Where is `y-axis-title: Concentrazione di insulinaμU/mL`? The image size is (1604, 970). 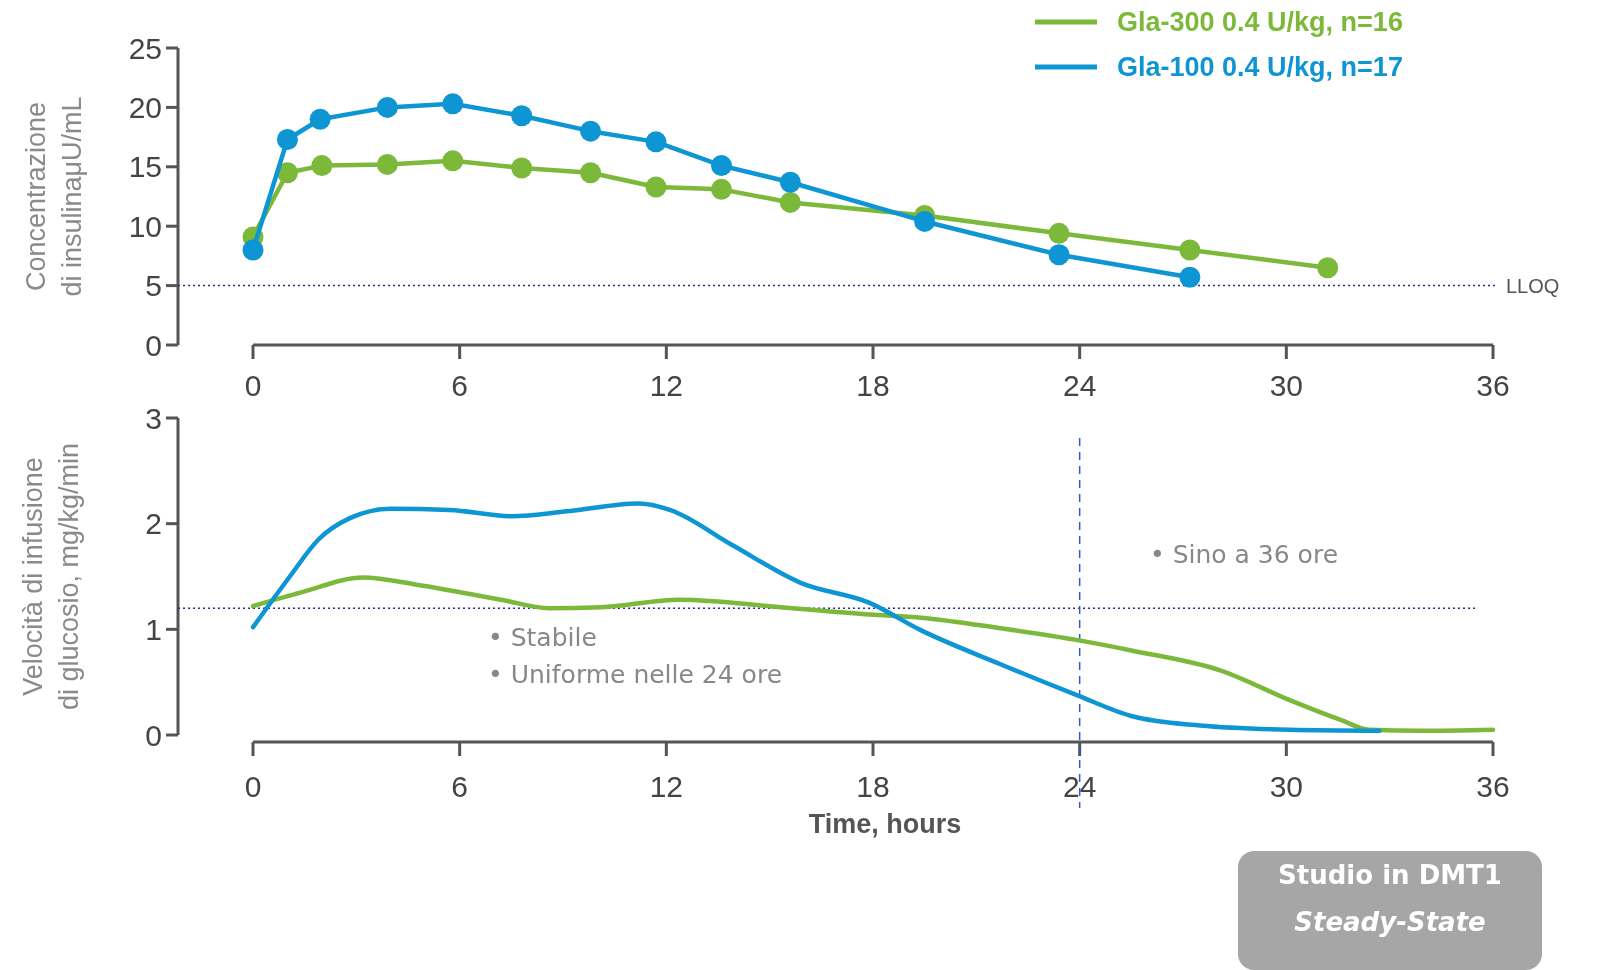
y-axis-title: Concentrazione di insulinaμU/mL is located at coordinates (54, 196).